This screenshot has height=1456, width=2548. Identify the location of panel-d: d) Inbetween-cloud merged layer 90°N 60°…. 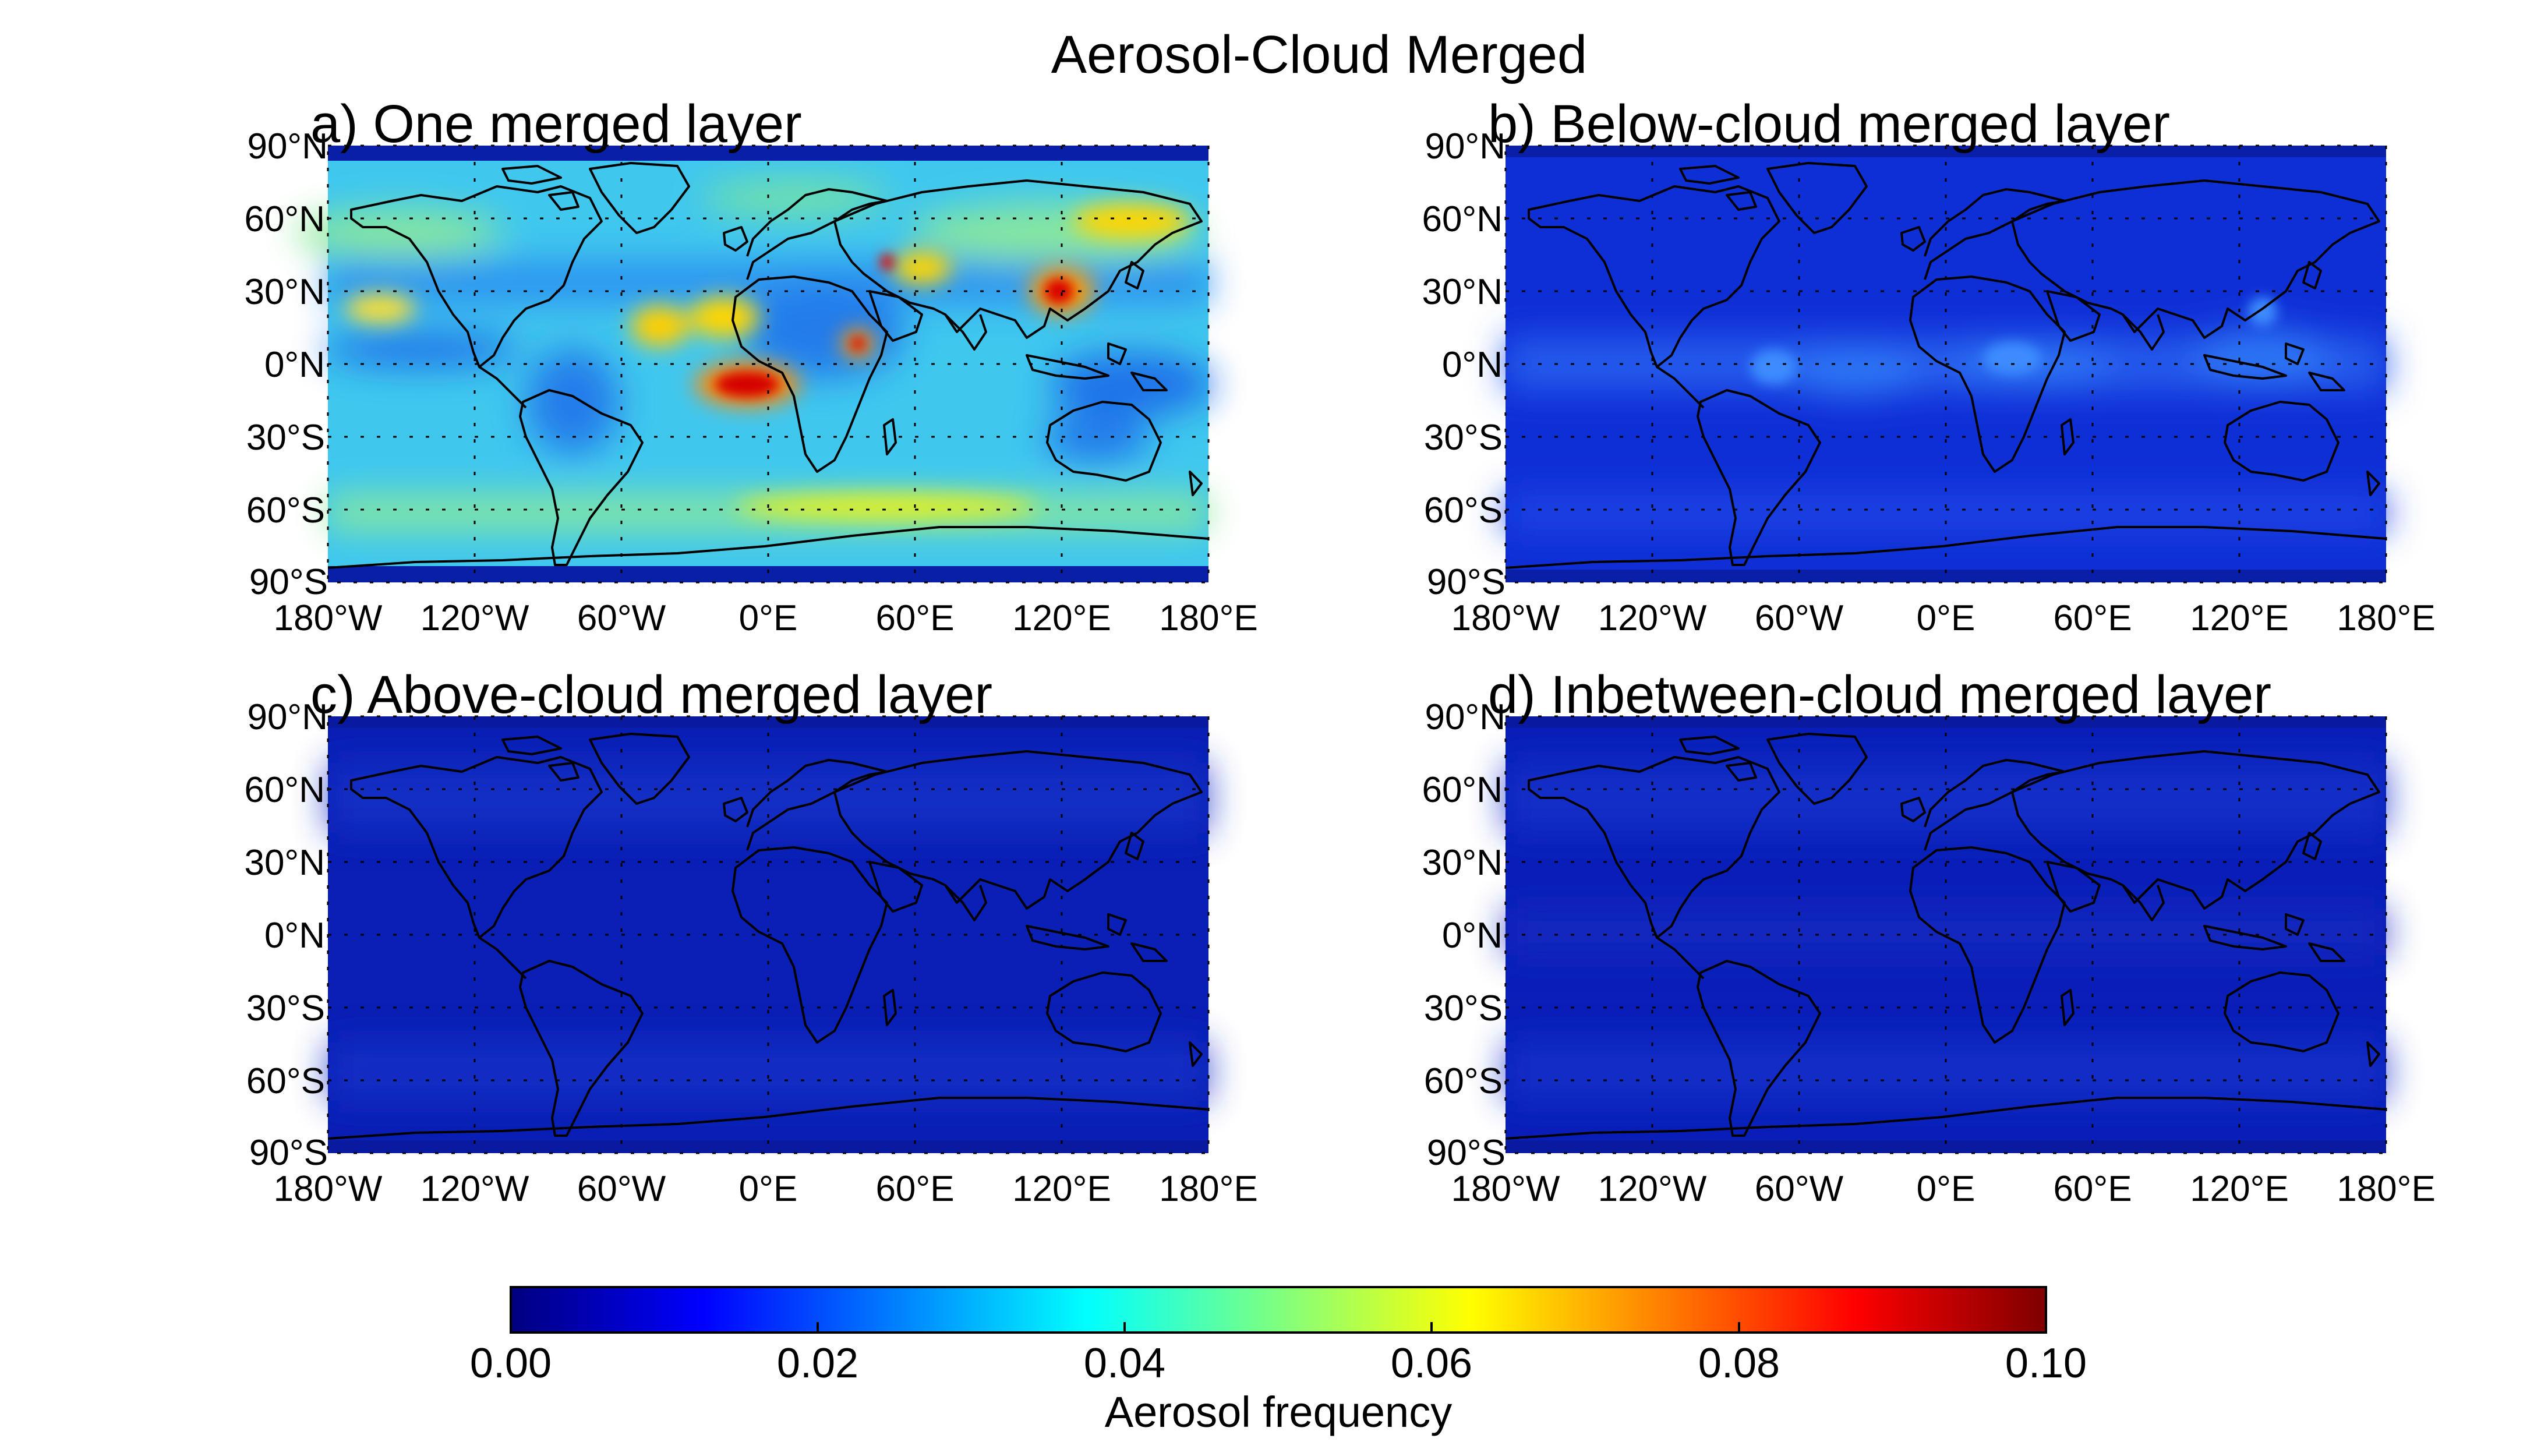
(1928, 937).